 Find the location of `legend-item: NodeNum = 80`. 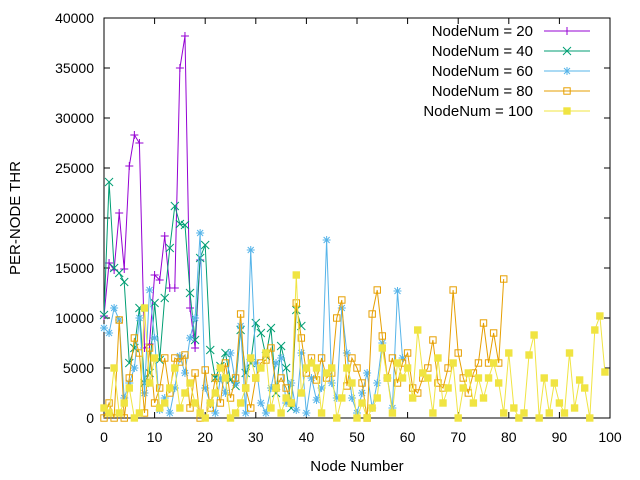

legend-item: NodeNum = 80 is located at coordinates (511, 91).